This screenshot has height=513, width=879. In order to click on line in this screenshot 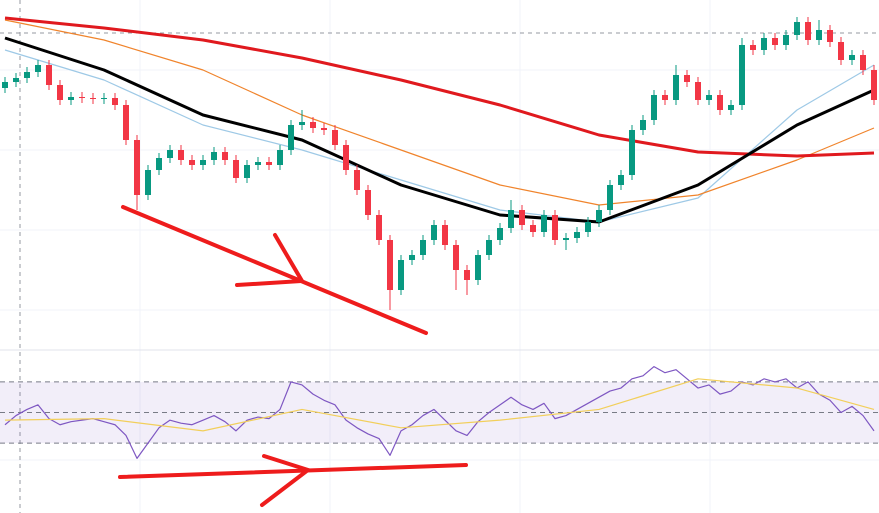, I will do `click(439, 405)`.